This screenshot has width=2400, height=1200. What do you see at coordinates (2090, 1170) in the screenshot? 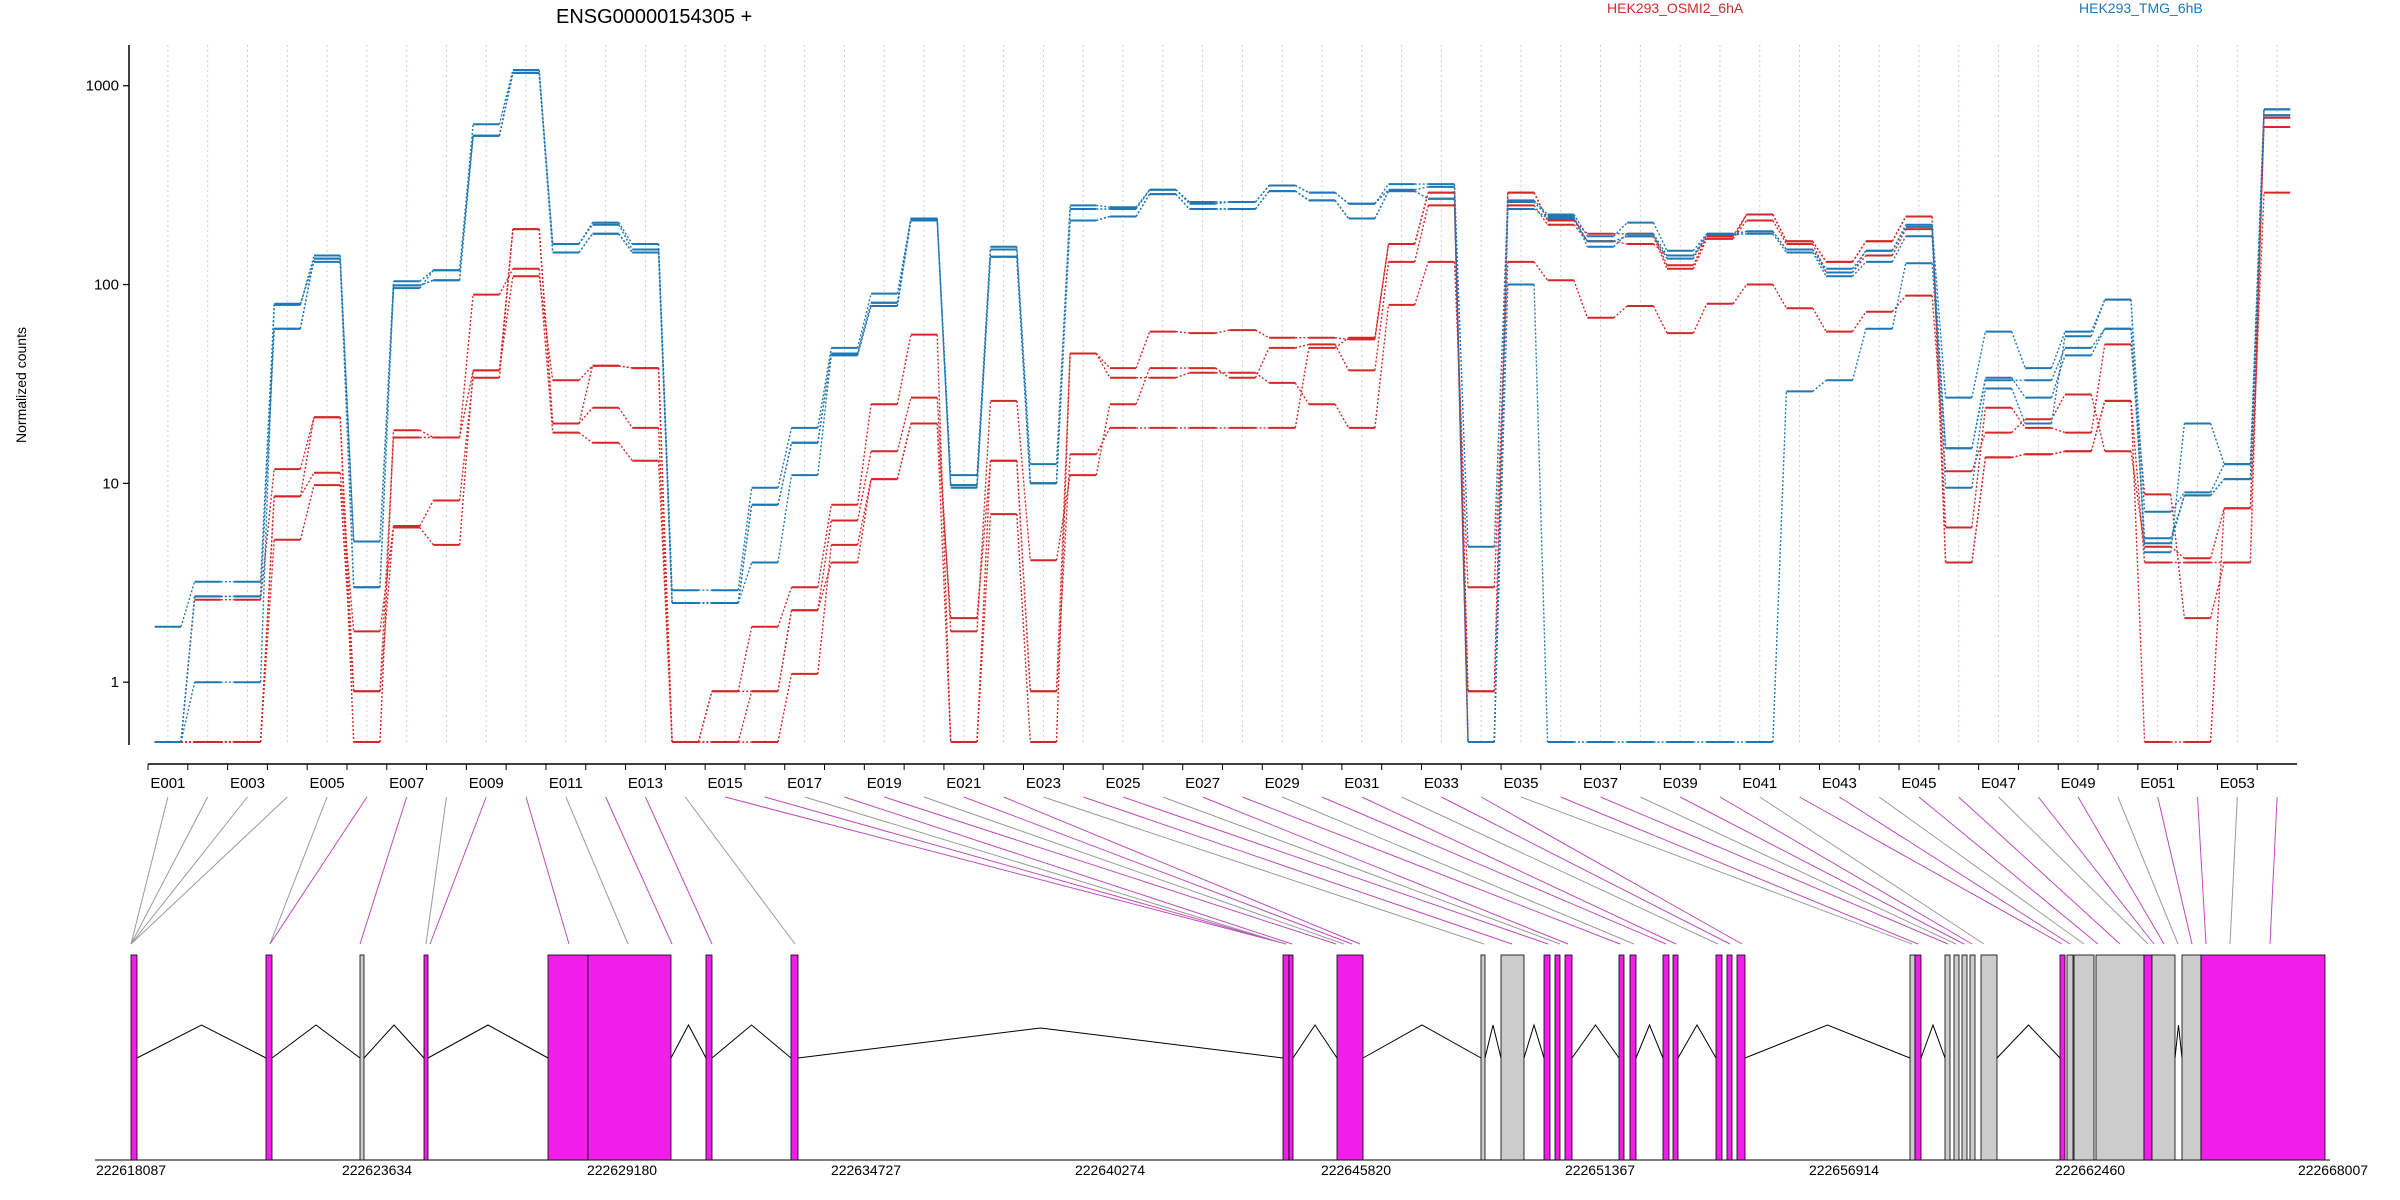
I see `genomic-coordinate-label: 222662460` at bounding box center [2090, 1170].